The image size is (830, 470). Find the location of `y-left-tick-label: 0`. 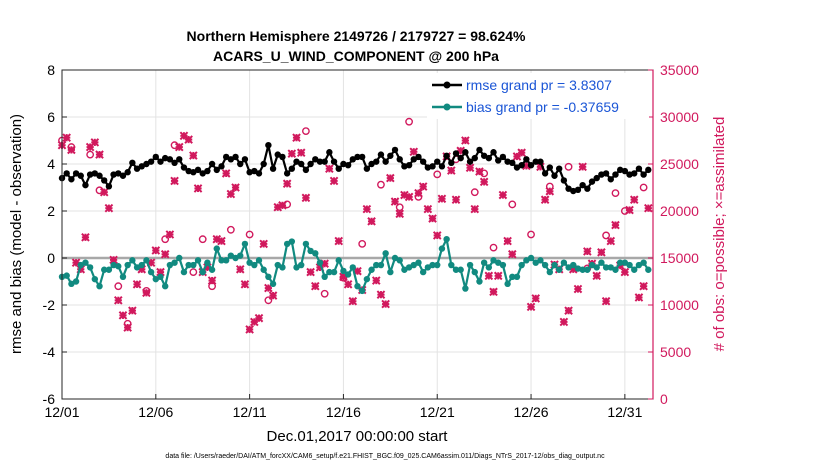

y-left-tick-label: 0 is located at coordinates (51, 258).